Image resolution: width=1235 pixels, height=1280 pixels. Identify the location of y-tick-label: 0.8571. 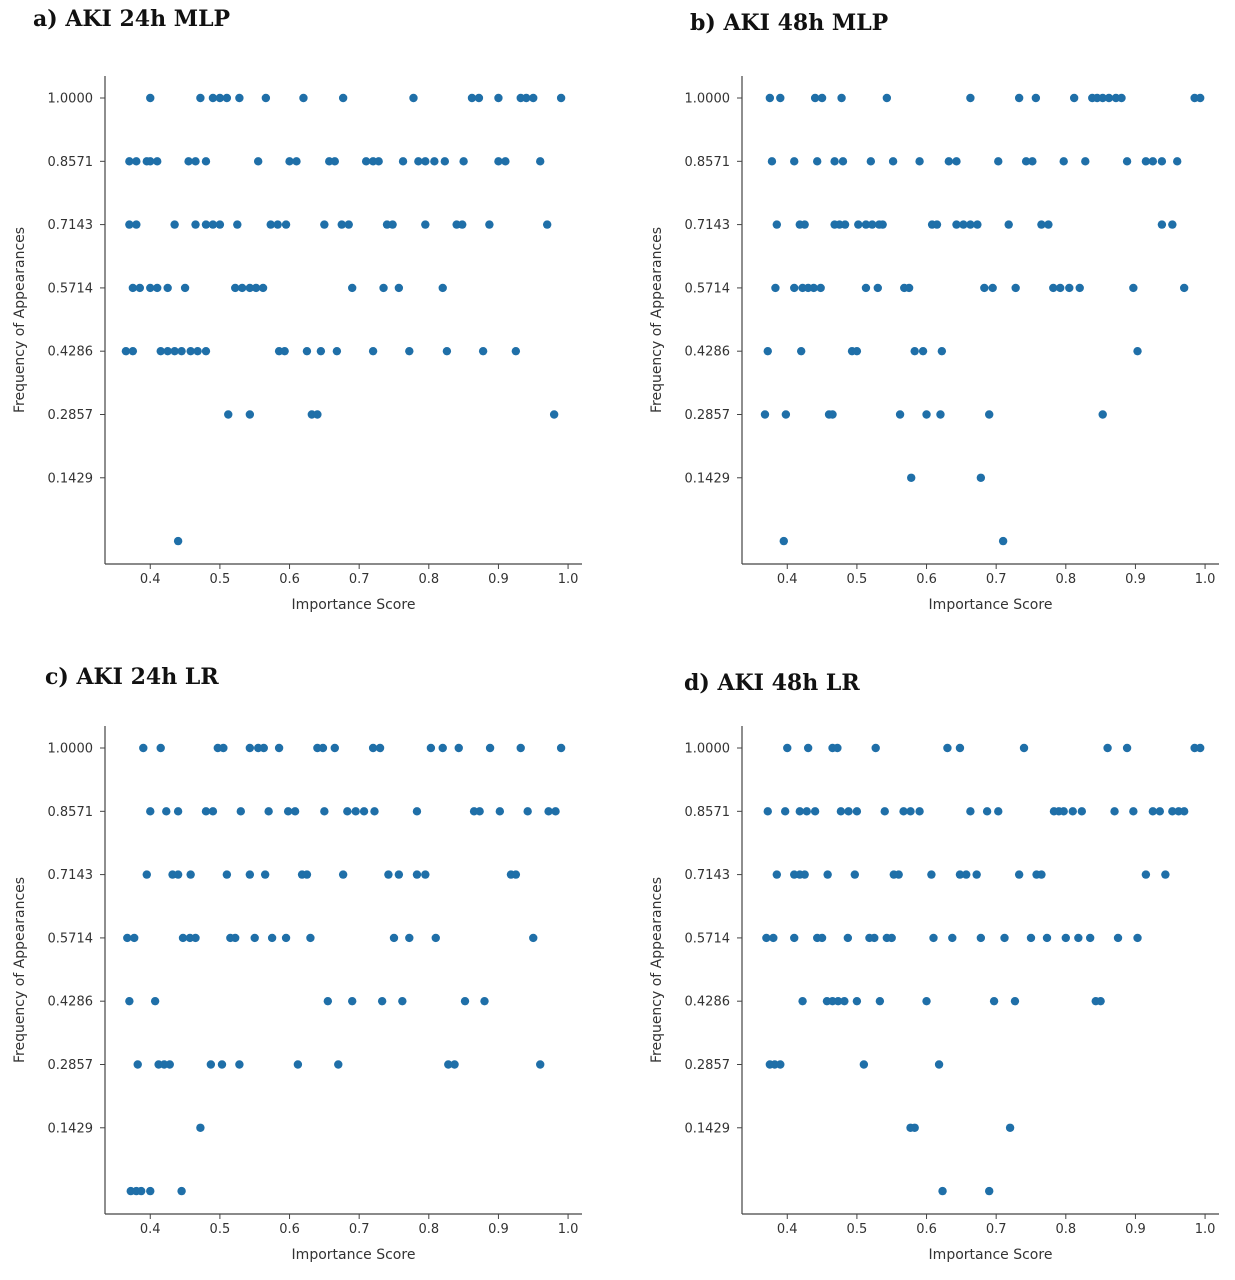
(708, 162).